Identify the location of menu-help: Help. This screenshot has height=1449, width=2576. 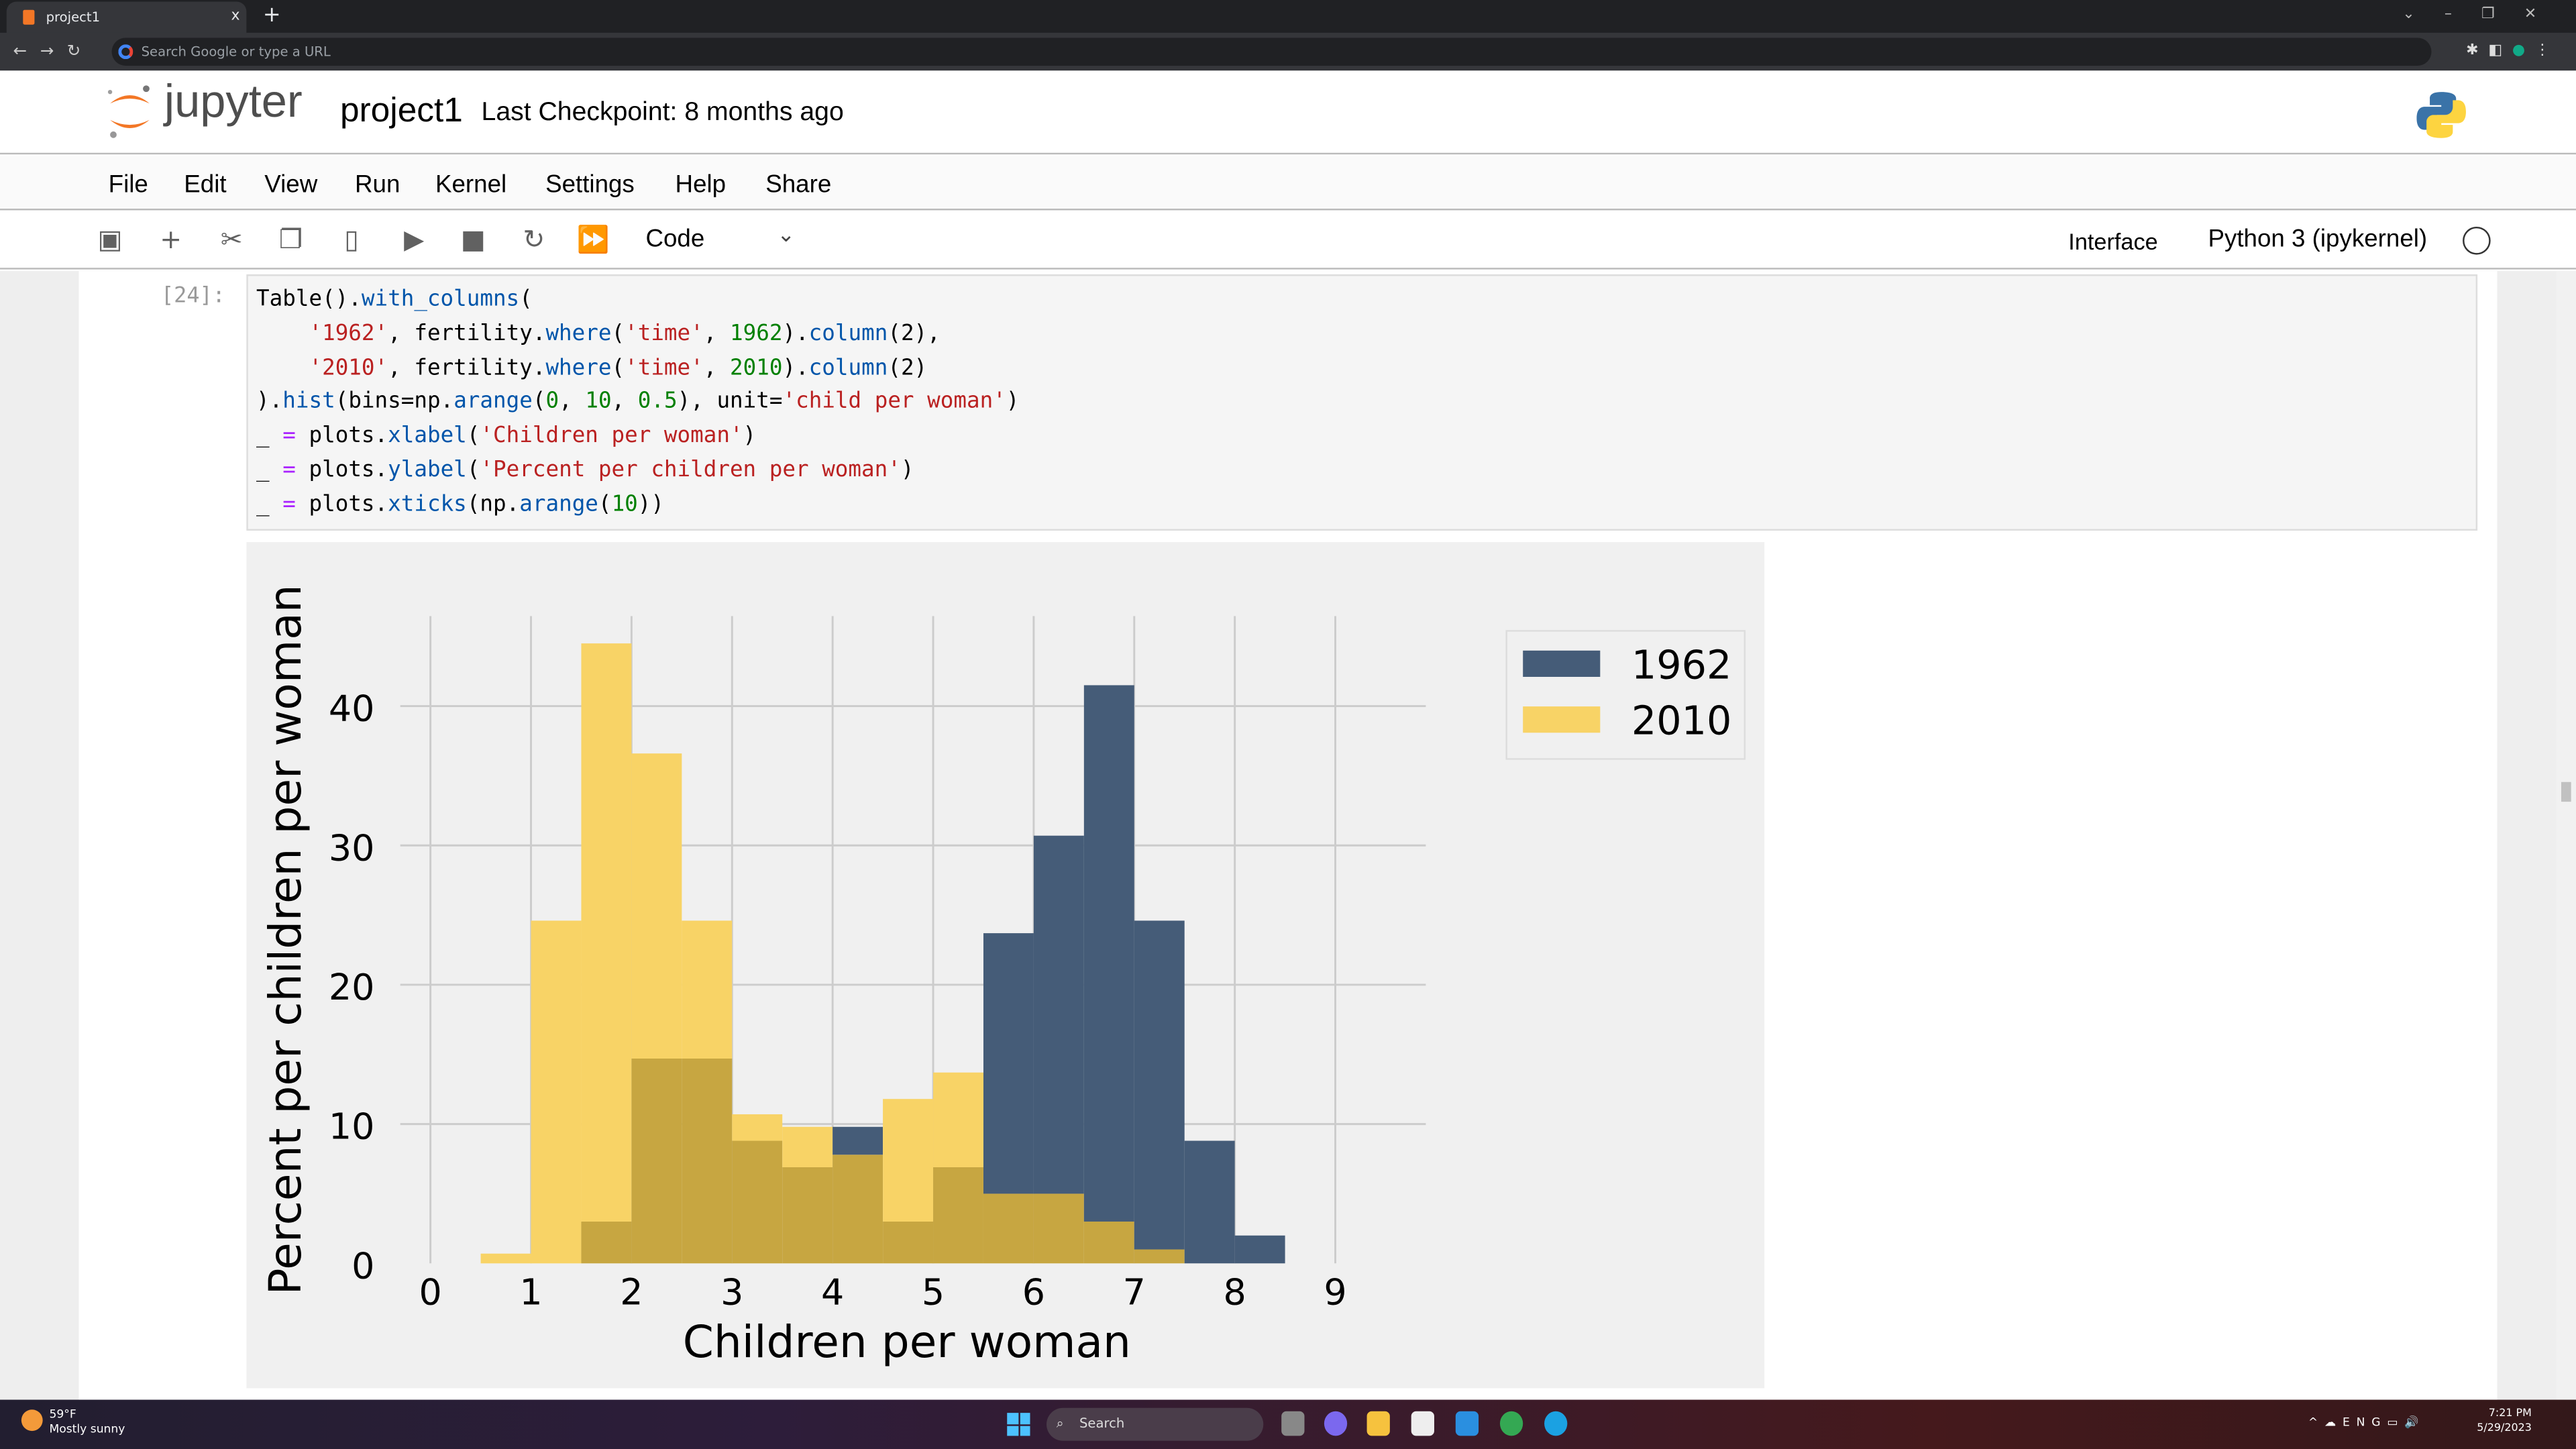
(701, 184).